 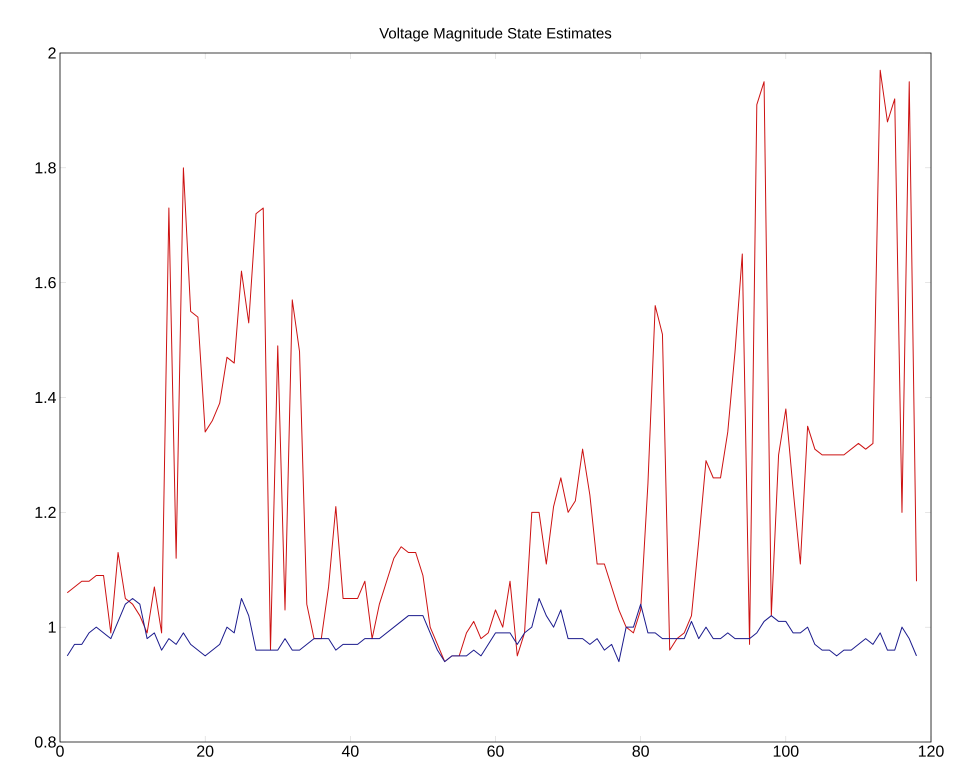 I want to click on x-tick-label: 120, so click(x=931, y=751).